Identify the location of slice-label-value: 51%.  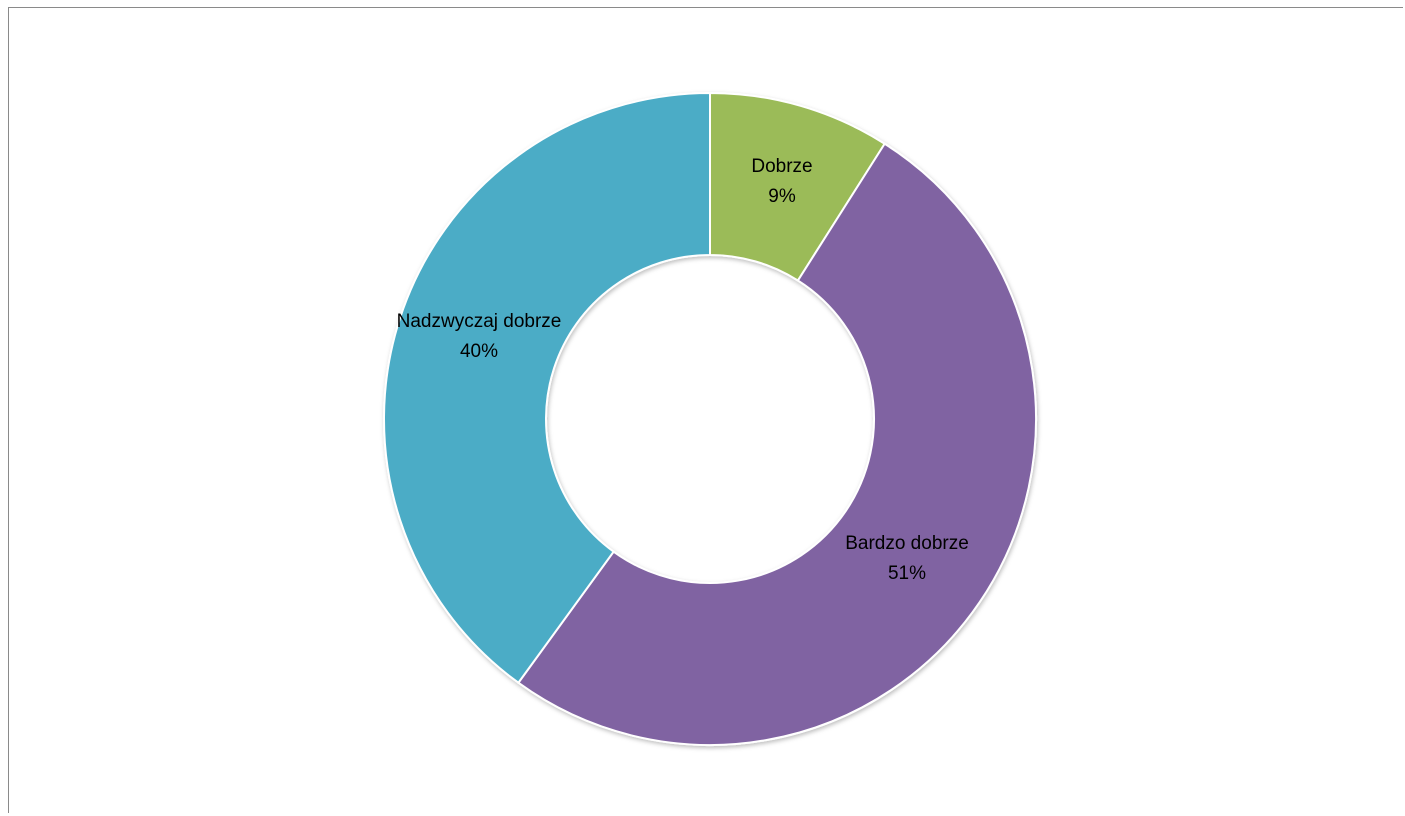
(907, 573).